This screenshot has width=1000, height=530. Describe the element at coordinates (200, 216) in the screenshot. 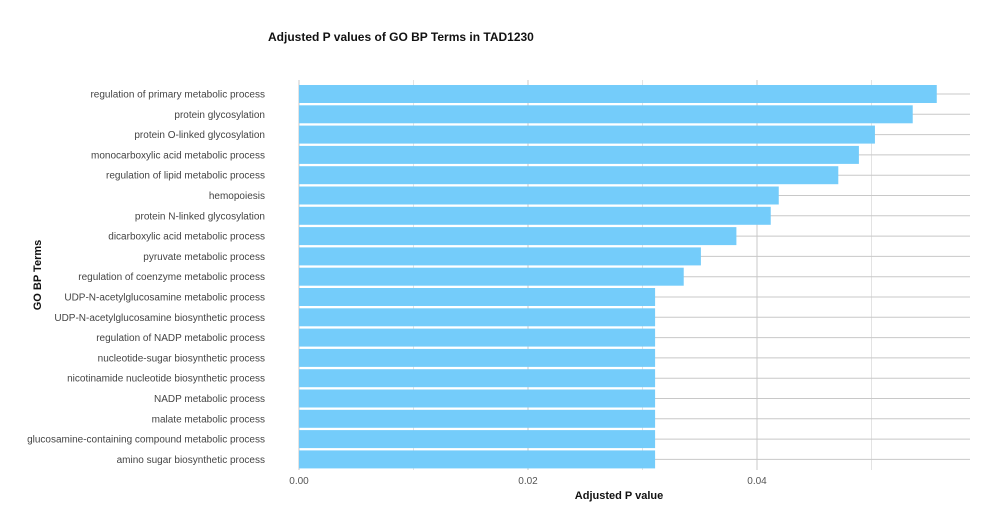

I see `category-label: protein N-linked glycosylation` at that location.